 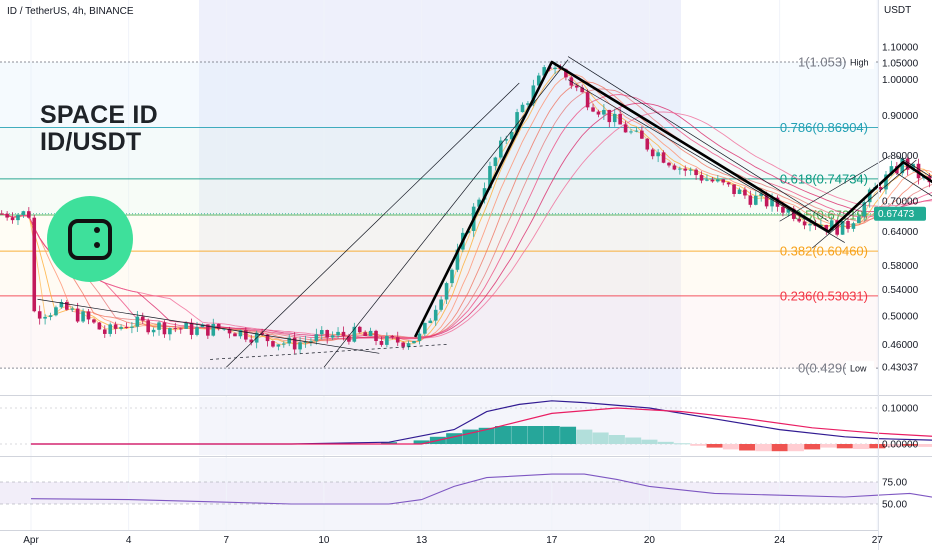 What do you see at coordinates (878, 540) in the screenshot?
I see `time-tick-label: 27` at bounding box center [878, 540].